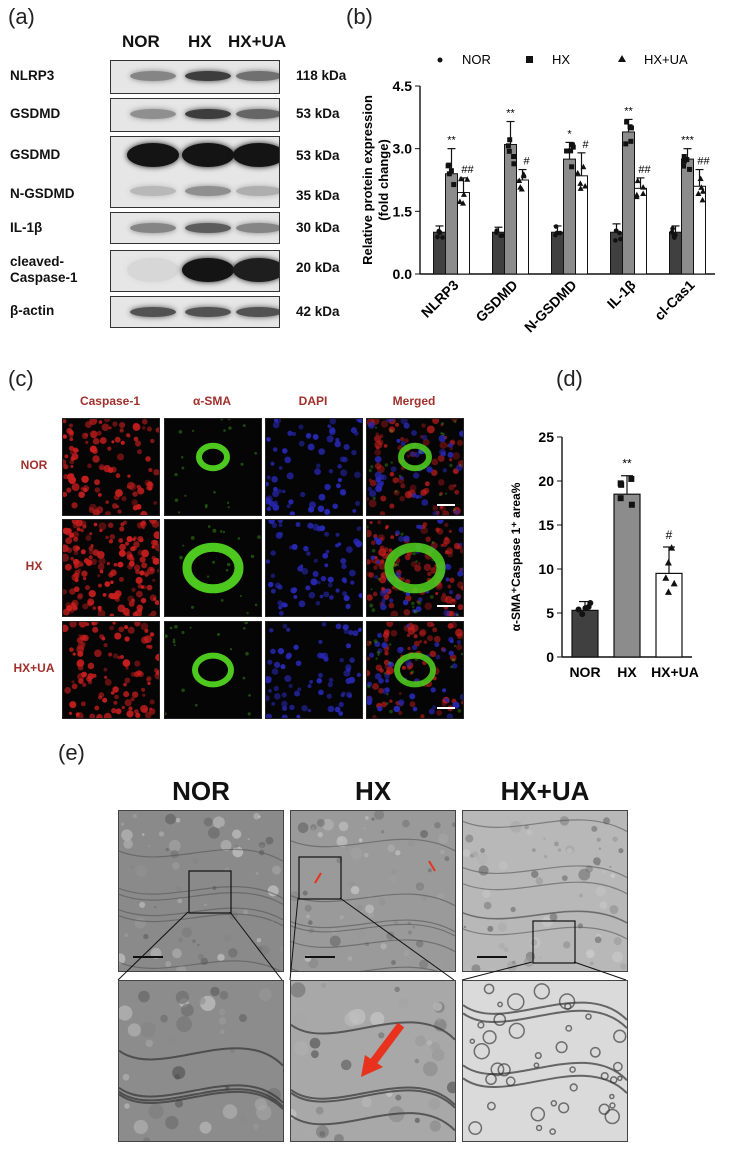  Describe the element at coordinates (415, 670) in the screenshot. I see `if-image-content` at that location.